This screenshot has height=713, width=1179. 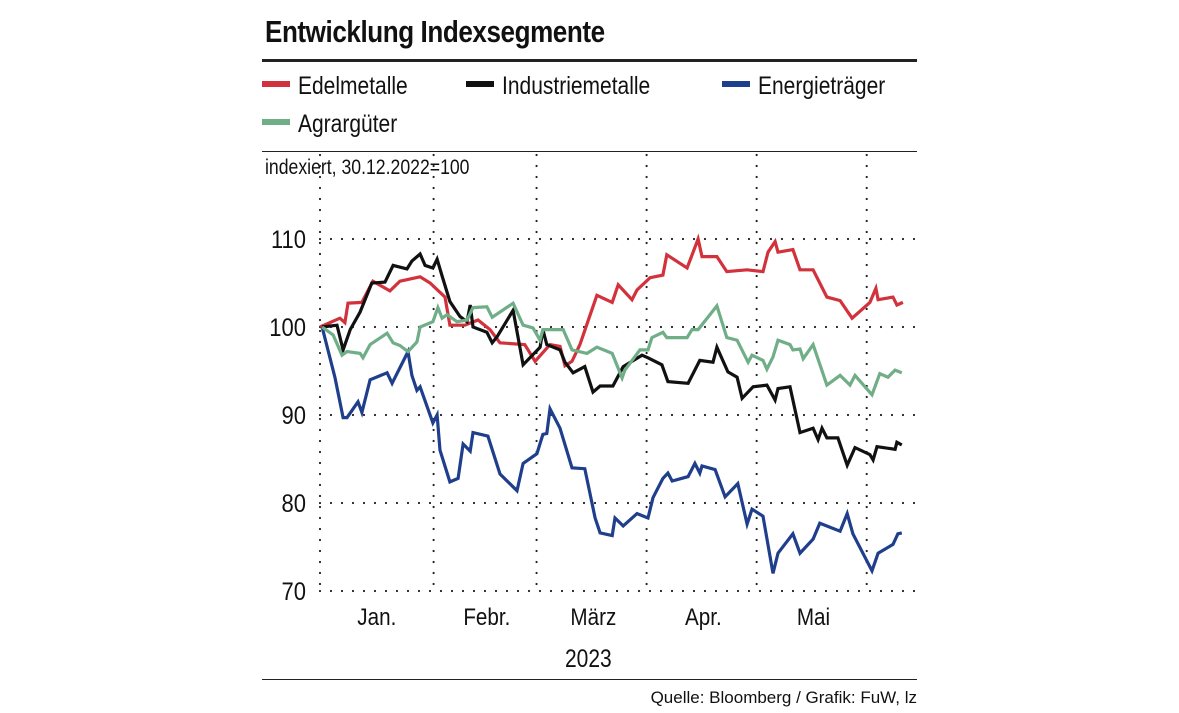 What do you see at coordinates (288, 240) in the screenshot?
I see `y-tick-label: 110` at bounding box center [288, 240].